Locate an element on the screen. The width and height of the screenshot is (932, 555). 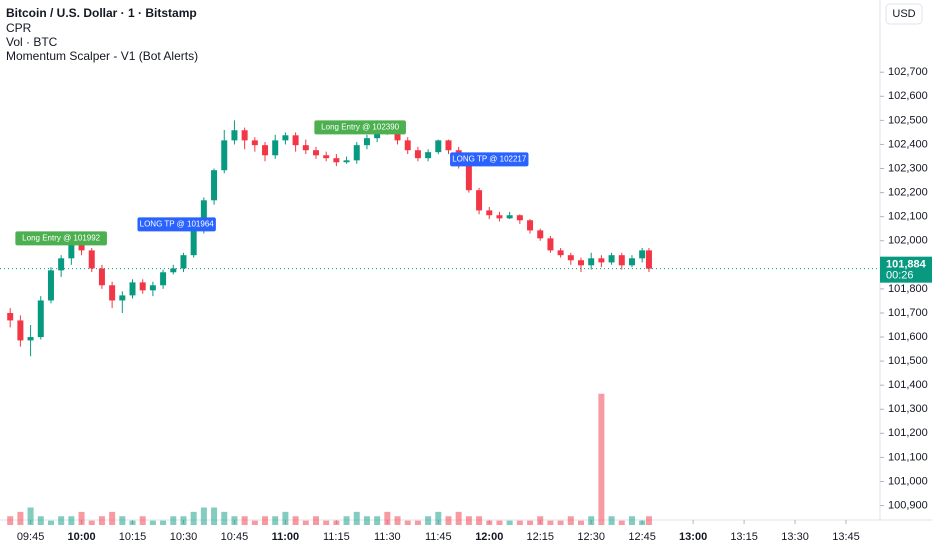
x-tick-label: 10:15 is located at coordinates (133, 537).